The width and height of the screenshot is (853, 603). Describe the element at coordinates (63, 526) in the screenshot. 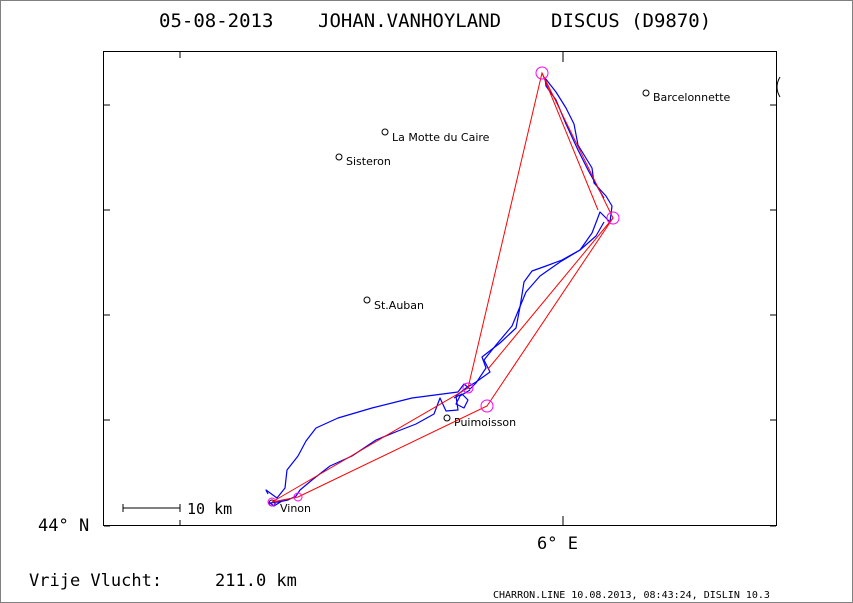

I see `latitude-label: 44° N` at that location.